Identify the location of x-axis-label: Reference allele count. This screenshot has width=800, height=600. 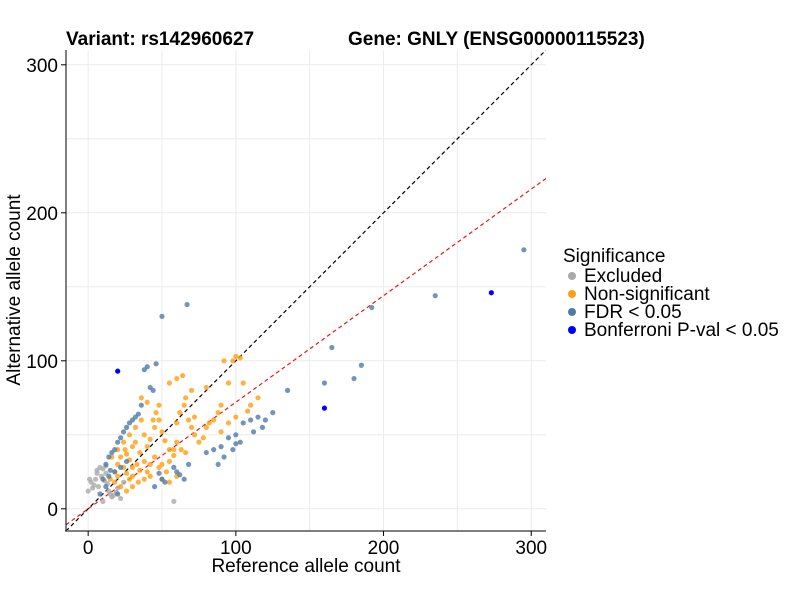
(306, 566).